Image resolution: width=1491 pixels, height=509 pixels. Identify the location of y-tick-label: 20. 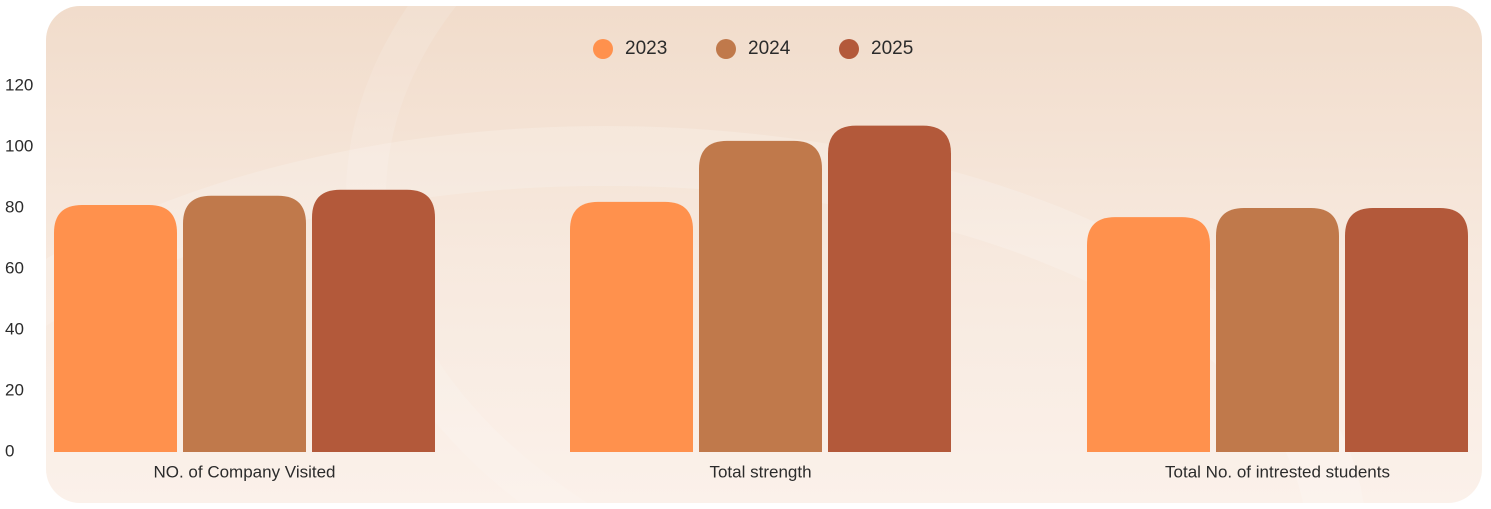
(14, 389).